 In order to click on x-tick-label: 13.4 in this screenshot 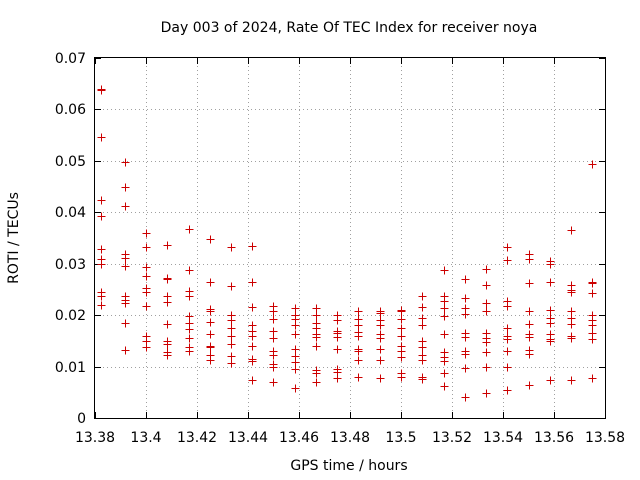, I will do `click(145, 438)`.